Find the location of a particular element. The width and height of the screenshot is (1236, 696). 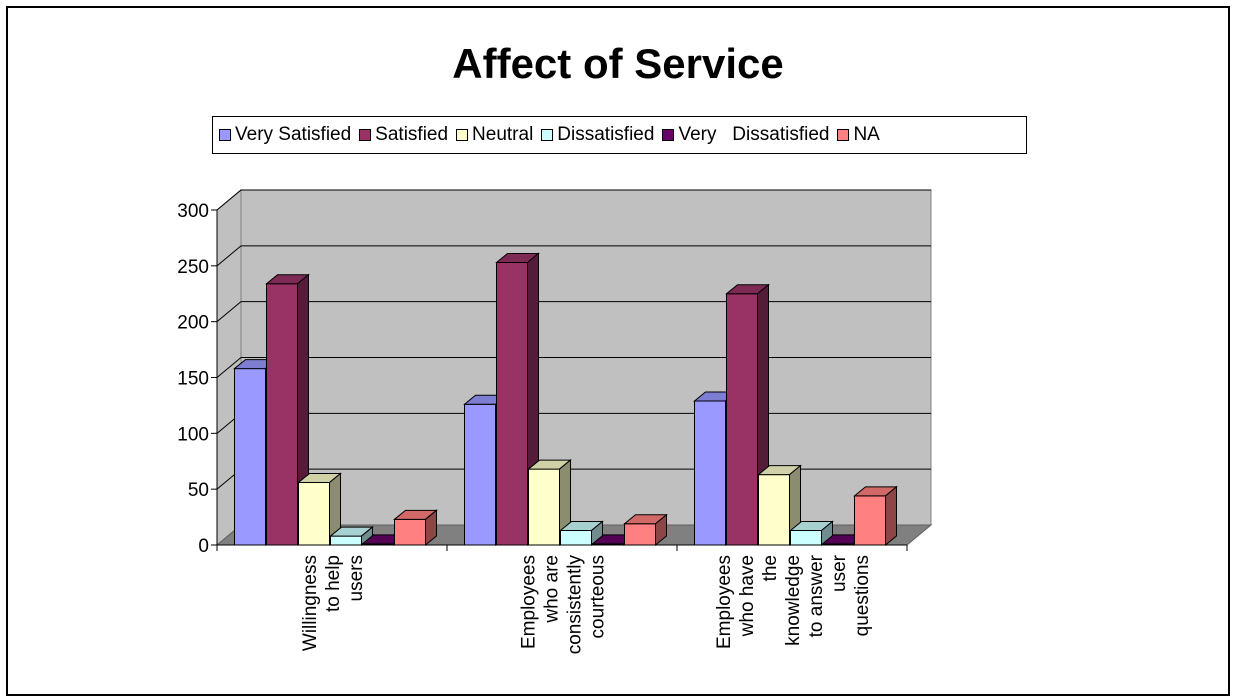

x-category-label-line: Willingness is located at coordinates (310, 603).